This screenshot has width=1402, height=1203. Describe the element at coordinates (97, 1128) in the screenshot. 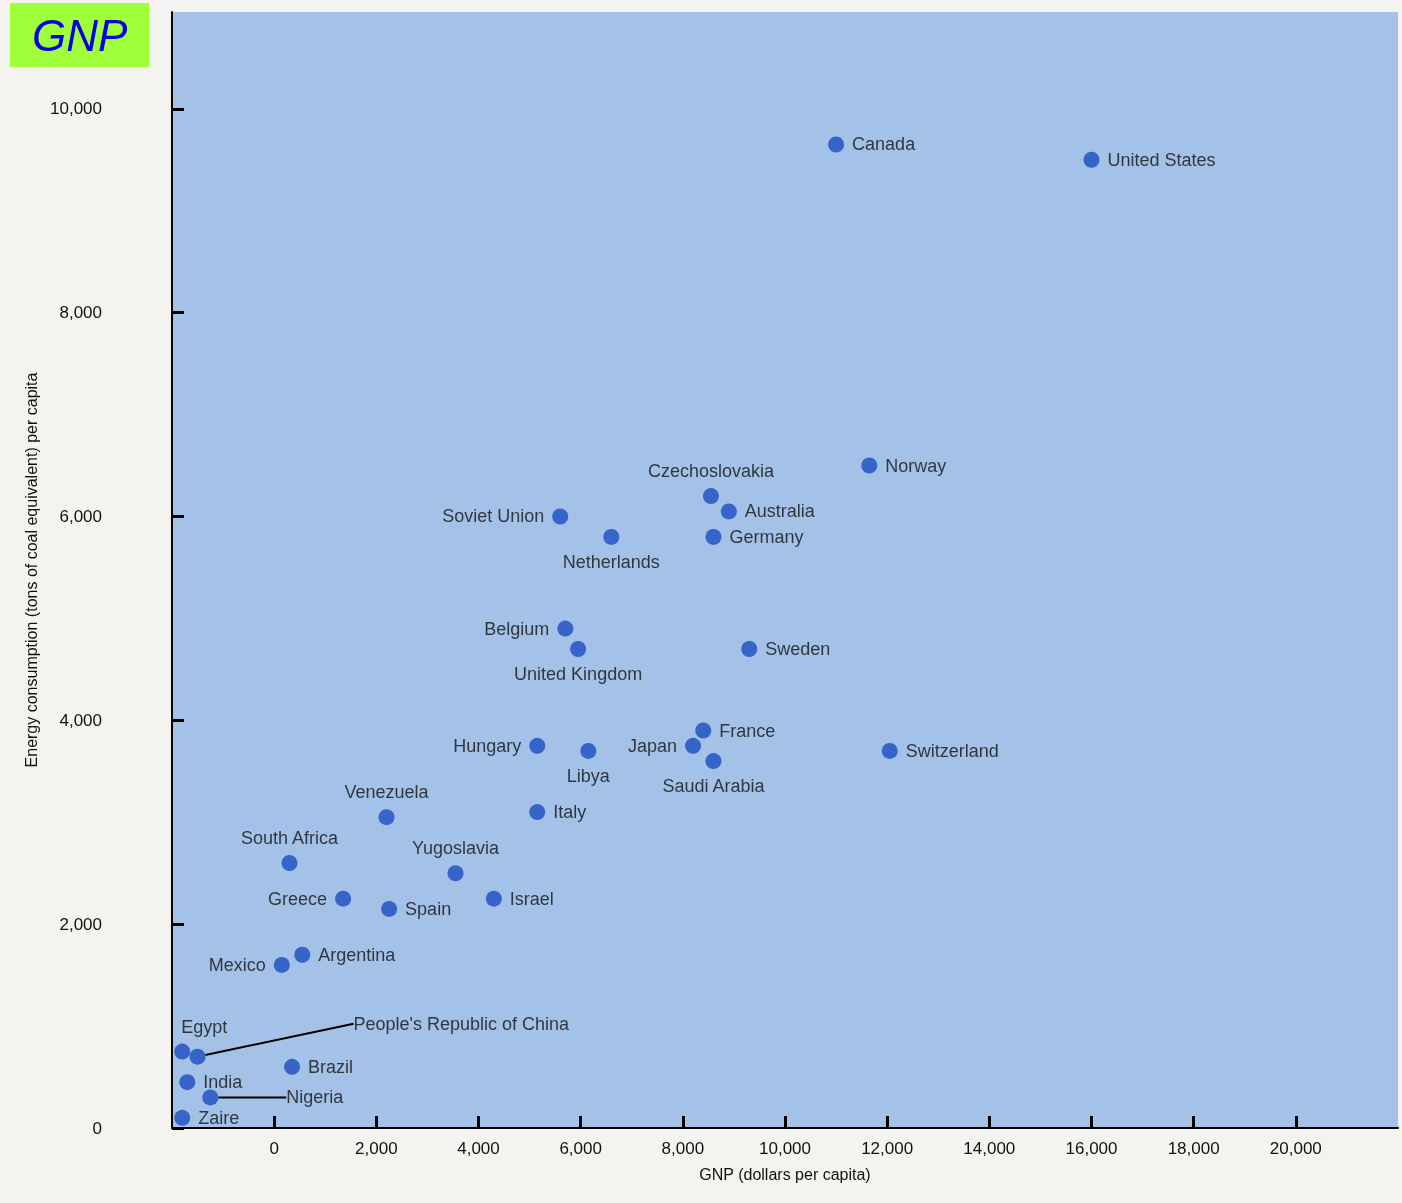

I see `y-tick-label: 0` at that location.